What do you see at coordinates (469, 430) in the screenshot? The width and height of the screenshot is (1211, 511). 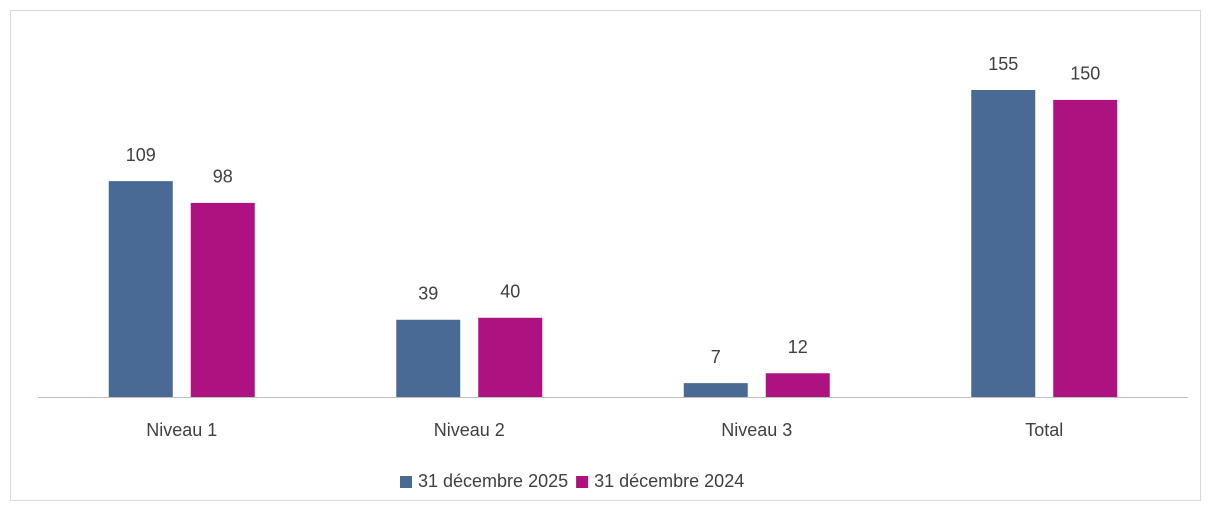 I see `x-tick-label: Niveau 2` at bounding box center [469, 430].